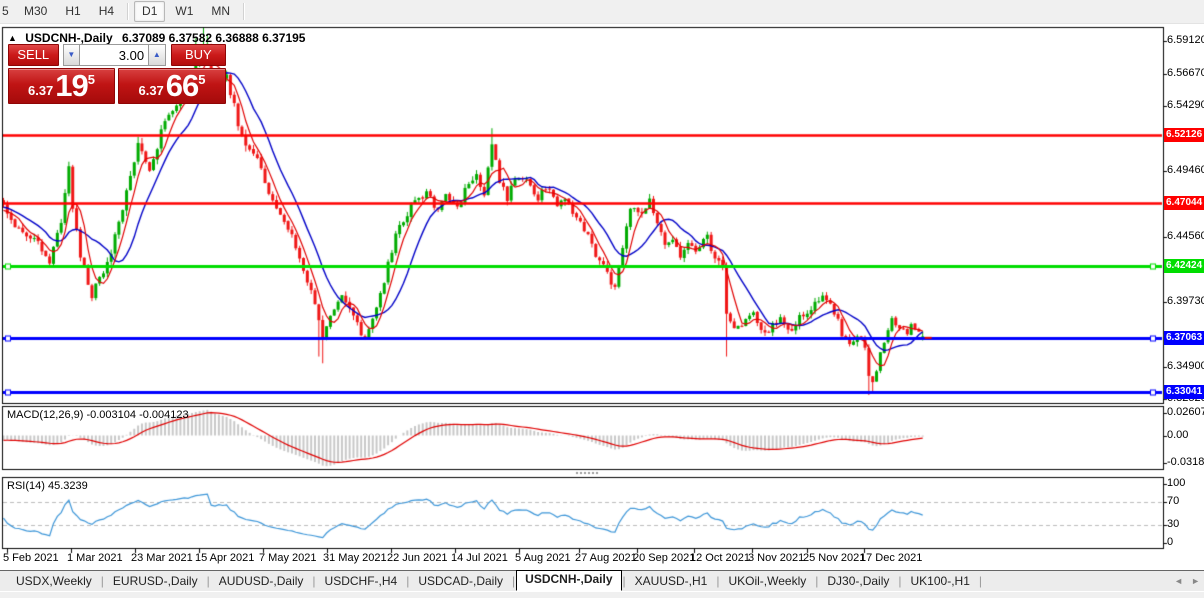 The width and height of the screenshot is (1204, 598). I want to click on price-level-tag: 6.37063, so click(1184, 338).